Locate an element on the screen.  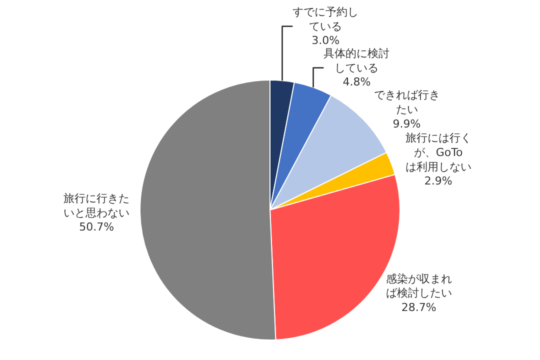
slice-label: 旅行に行きたいと思わない is located at coordinates (97, 206).